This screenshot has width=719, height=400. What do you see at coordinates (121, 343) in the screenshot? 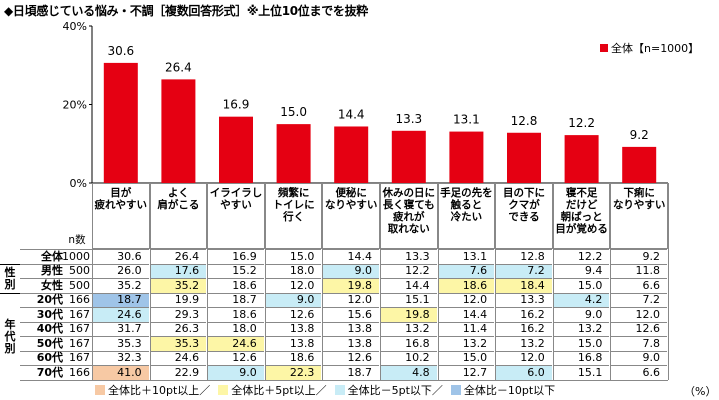
I see `table-cell: 35.3` at bounding box center [121, 343].